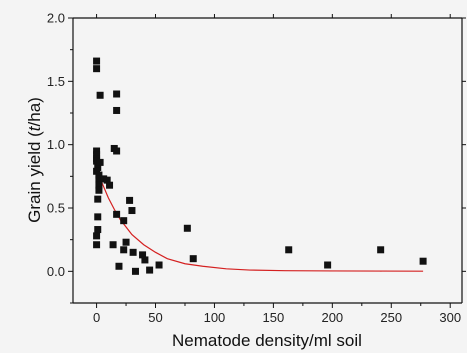 This screenshot has width=467, height=353. What do you see at coordinates (56, 18) in the screenshot?
I see `y-tick-label: 2.0` at bounding box center [56, 18].